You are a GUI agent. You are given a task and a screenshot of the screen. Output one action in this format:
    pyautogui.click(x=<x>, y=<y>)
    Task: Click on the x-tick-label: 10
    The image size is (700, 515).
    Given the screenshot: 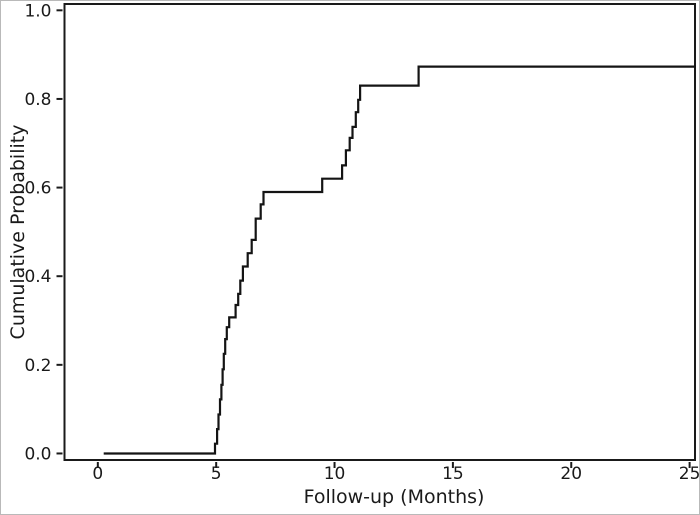 What is the action you would take?
    pyautogui.click(x=335, y=474)
    